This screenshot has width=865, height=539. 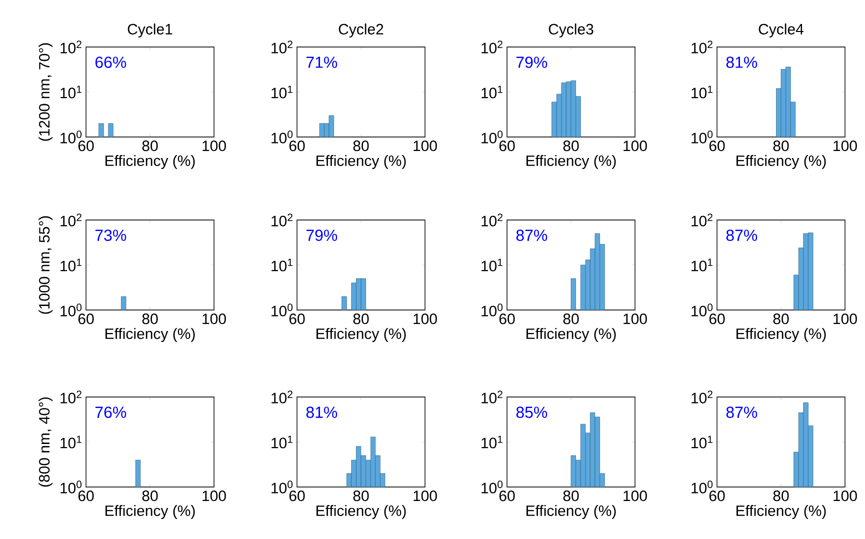 What do you see at coordinates (45, 265) in the screenshot?
I see `y-axis-title: (1000 nm, 55°)` at bounding box center [45, 265].